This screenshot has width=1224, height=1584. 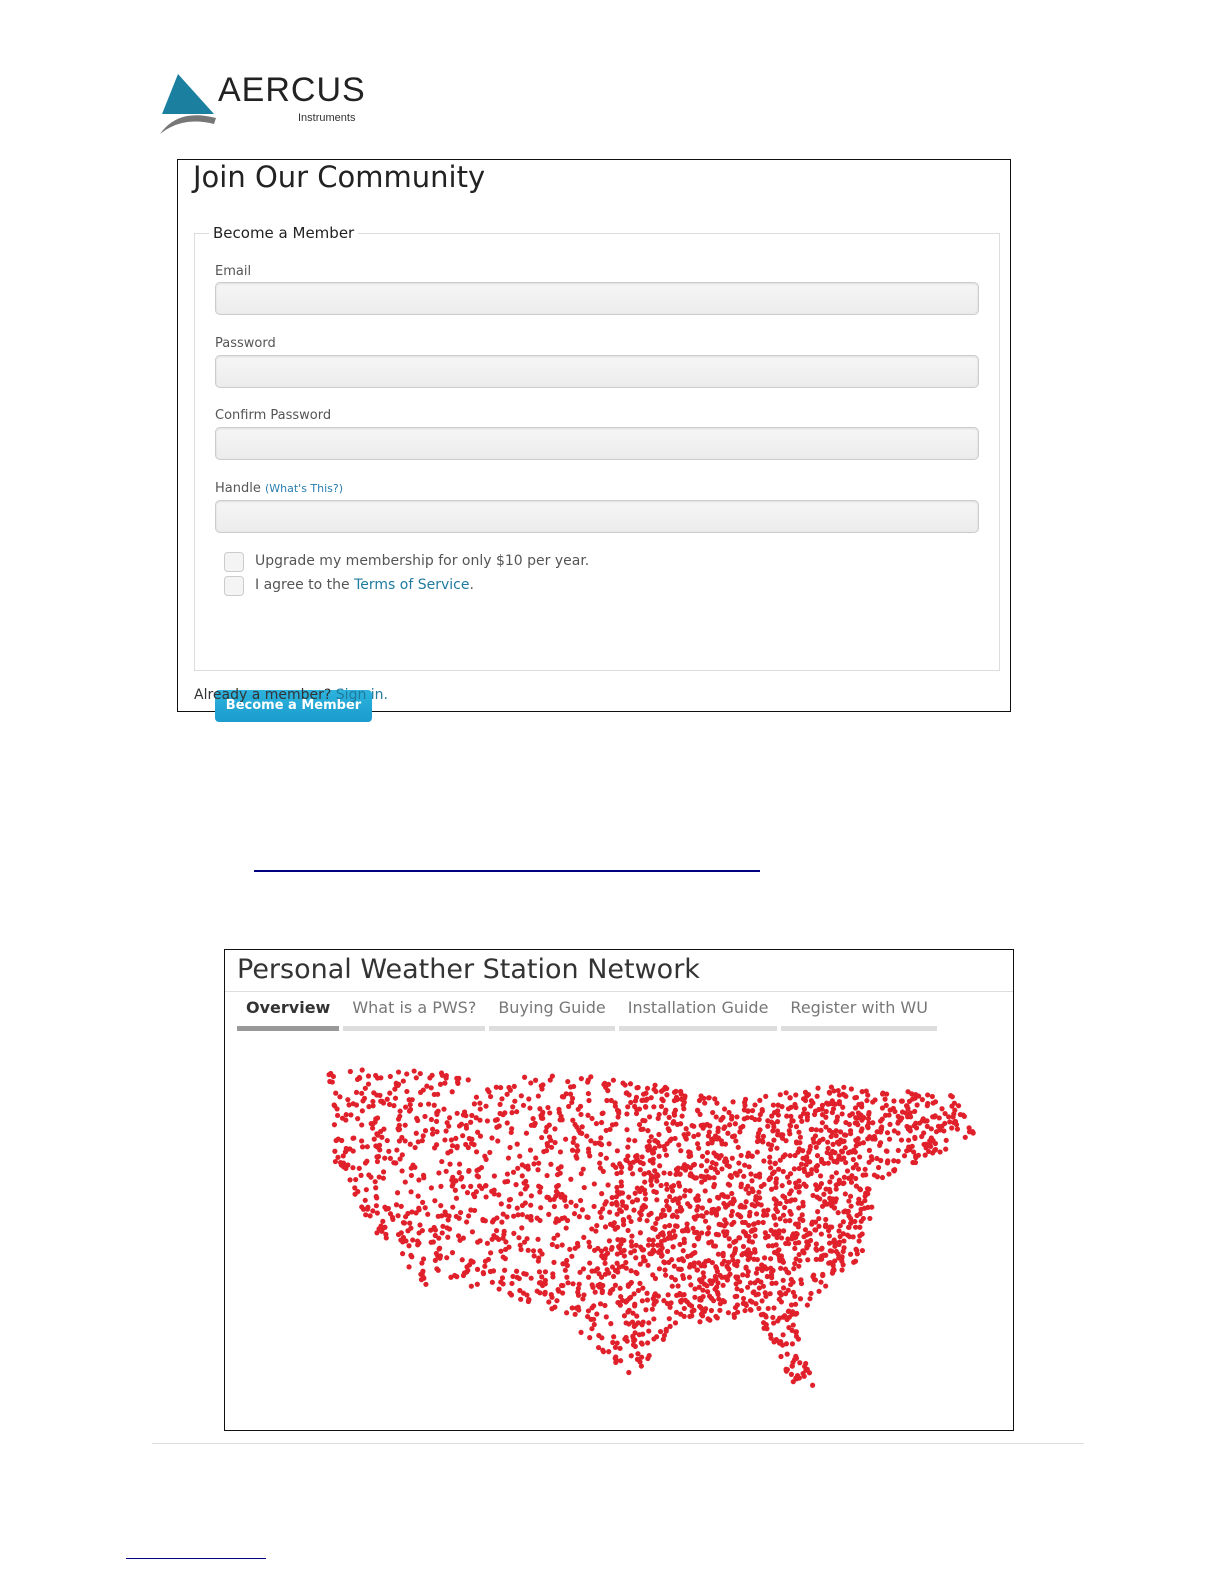 What do you see at coordinates (304, 488) in the screenshot?
I see `whats-this-link: (What's This?)` at bounding box center [304, 488].